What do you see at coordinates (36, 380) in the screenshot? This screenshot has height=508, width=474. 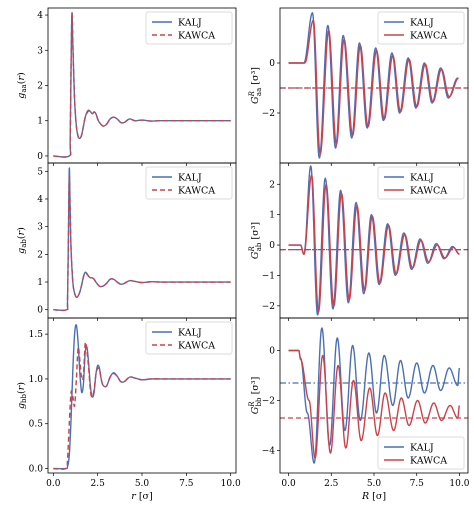 I see `y-tick-label: 1.0` at bounding box center [36, 380].